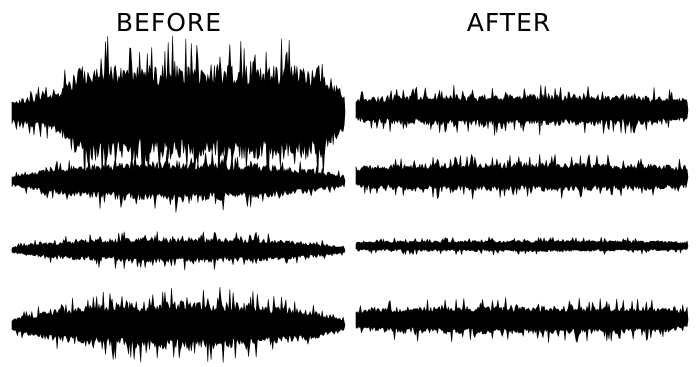 The width and height of the screenshot is (699, 367). I want to click on after-heading: AFTER, so click(509, 22).